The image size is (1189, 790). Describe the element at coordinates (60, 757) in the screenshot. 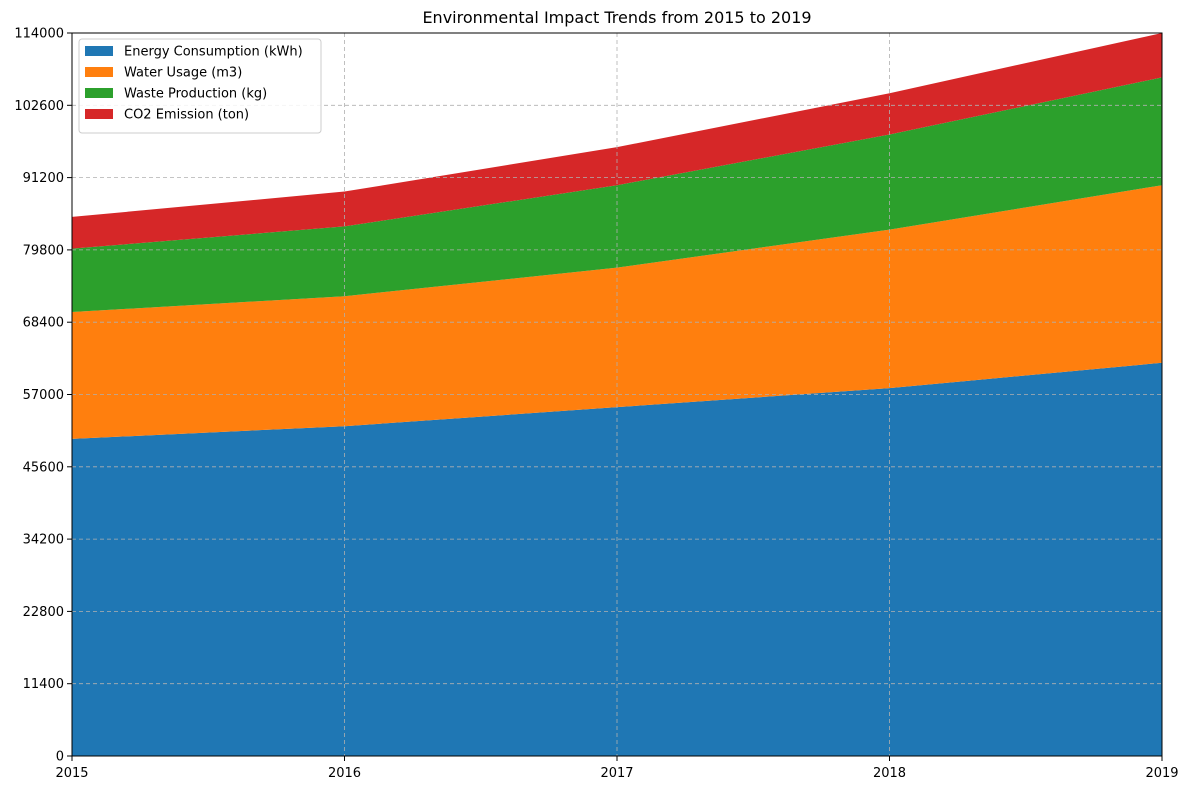

I see `y-tick-label: 0` at that location.